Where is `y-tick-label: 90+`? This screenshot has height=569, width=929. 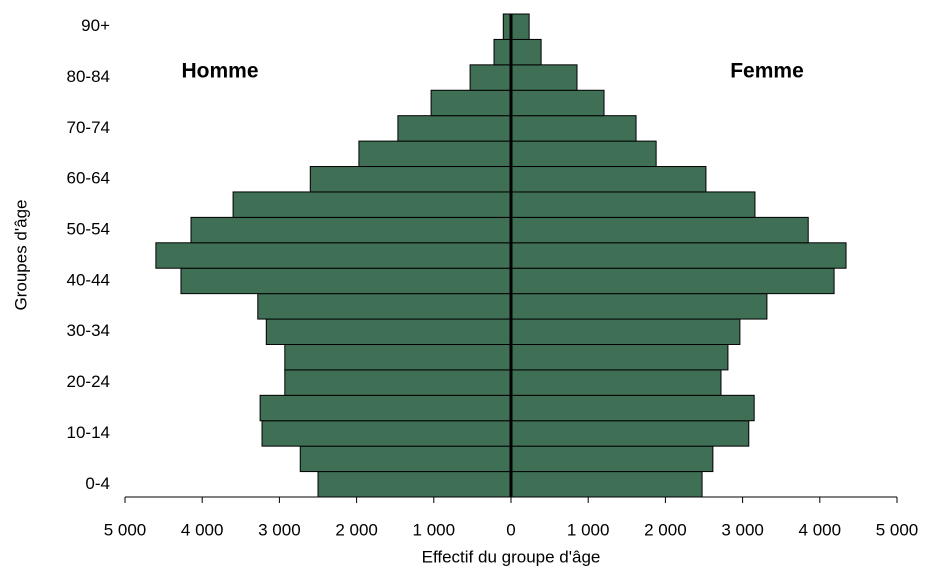
y-tick-label: 90+ is located at coordinates (95, 25).